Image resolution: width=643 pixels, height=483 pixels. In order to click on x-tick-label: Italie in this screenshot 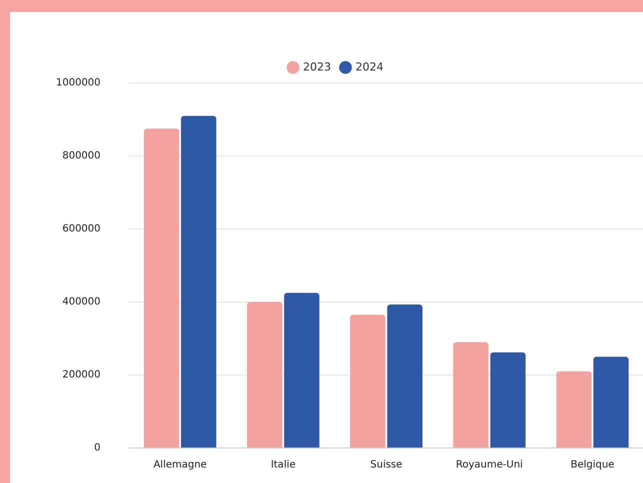, I will do `click(283, 465)`.